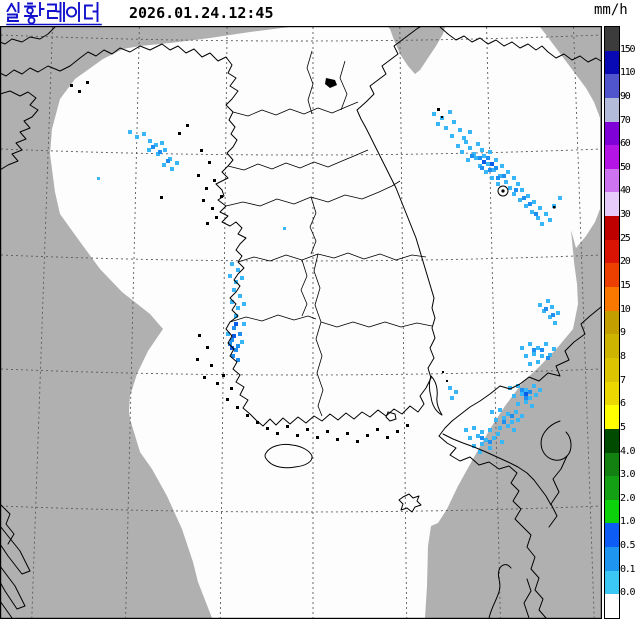  What do you see at coordinates (623, 427) in the screenshot?
I see `legend-tick-label: 5` at bounding box center [623, 427].